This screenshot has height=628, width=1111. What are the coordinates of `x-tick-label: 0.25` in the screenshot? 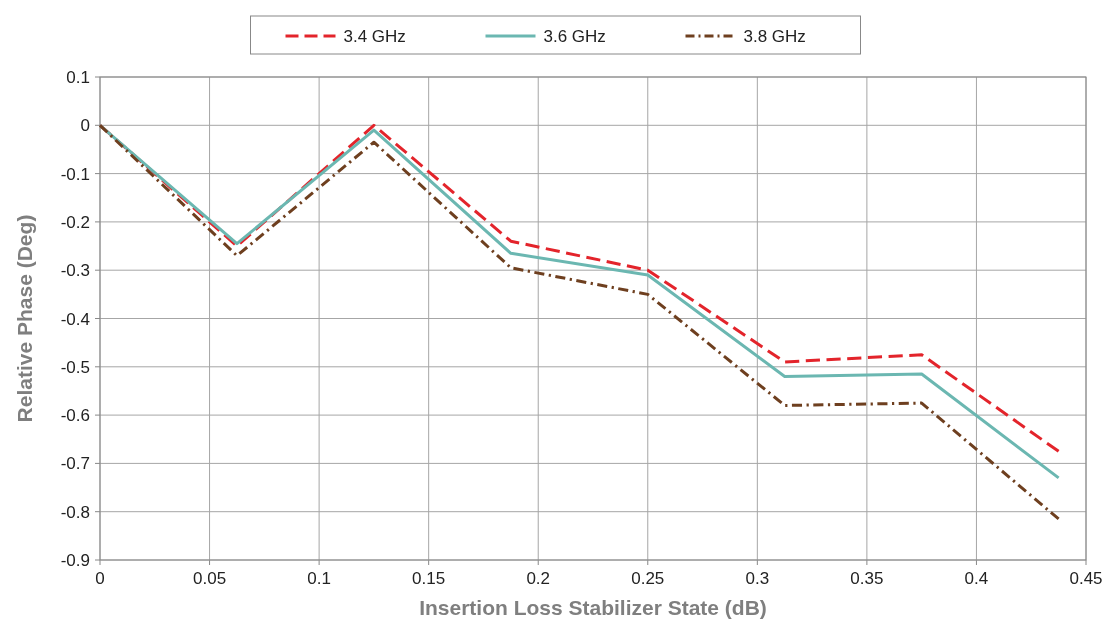 It's located at (648, 578).